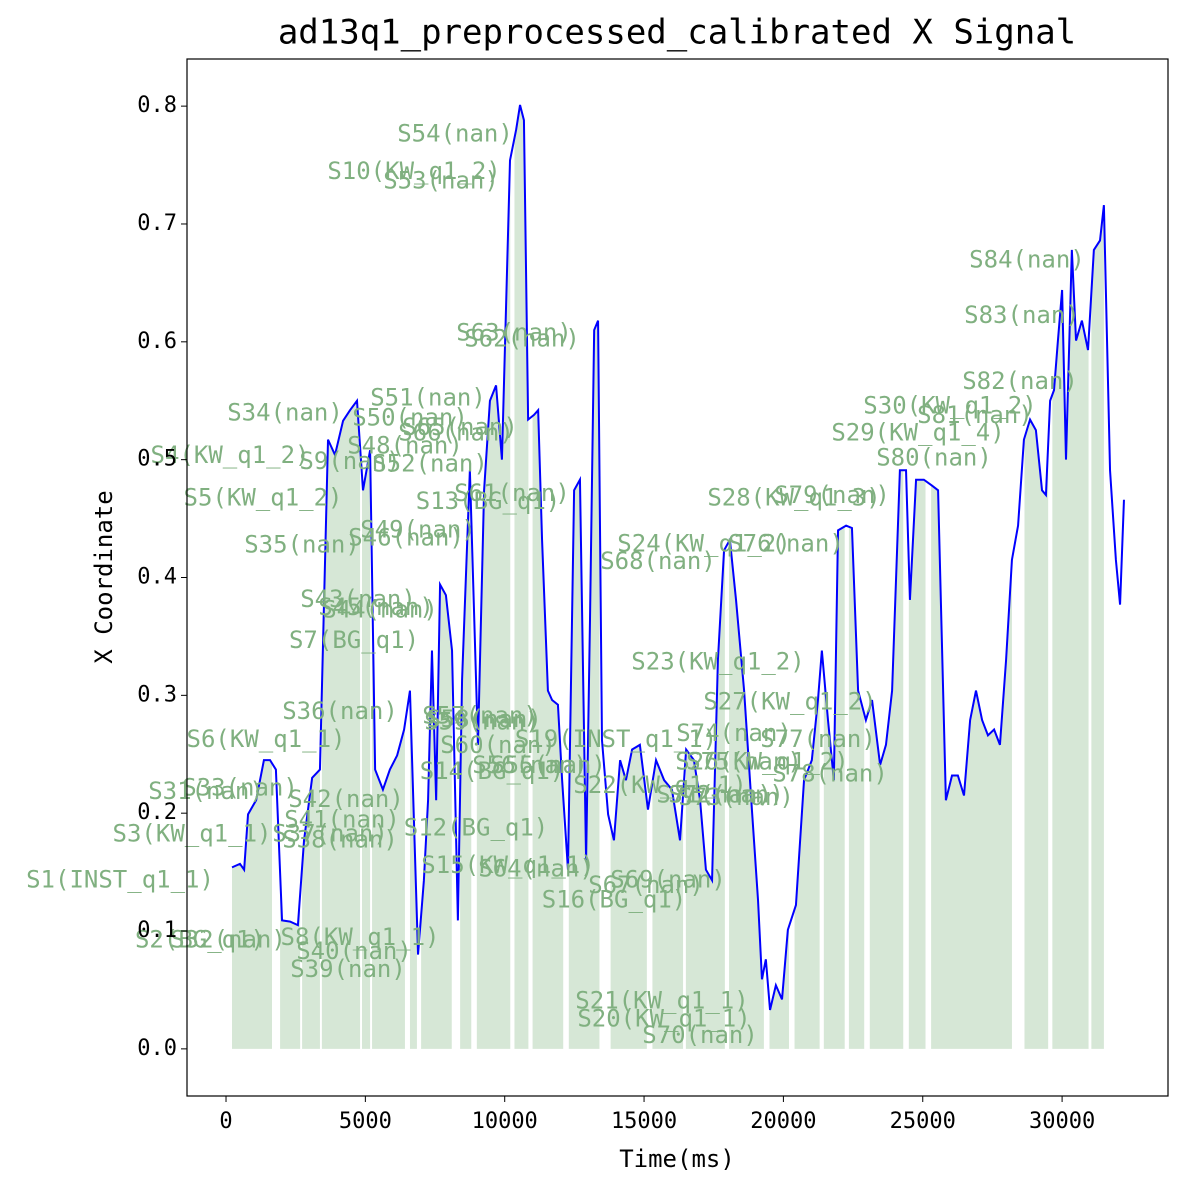 Image resolution: width=1182 pixels, height=1187 pixels. What do you see at coordinates (302, 545) in the screenshot?
I see `annotation: S35(nan)` at bounding box center [302, 545].